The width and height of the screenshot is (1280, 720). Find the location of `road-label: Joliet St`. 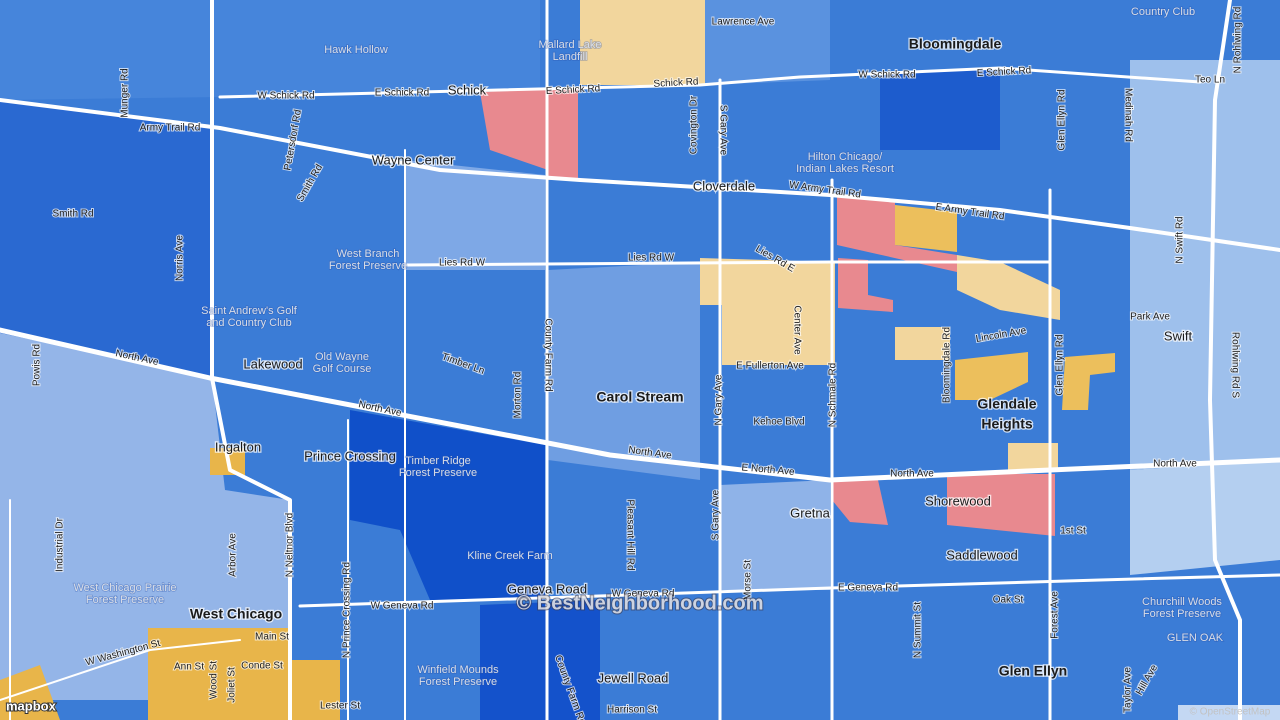

road-label: Joliet St is located at coordinates (232, 685).